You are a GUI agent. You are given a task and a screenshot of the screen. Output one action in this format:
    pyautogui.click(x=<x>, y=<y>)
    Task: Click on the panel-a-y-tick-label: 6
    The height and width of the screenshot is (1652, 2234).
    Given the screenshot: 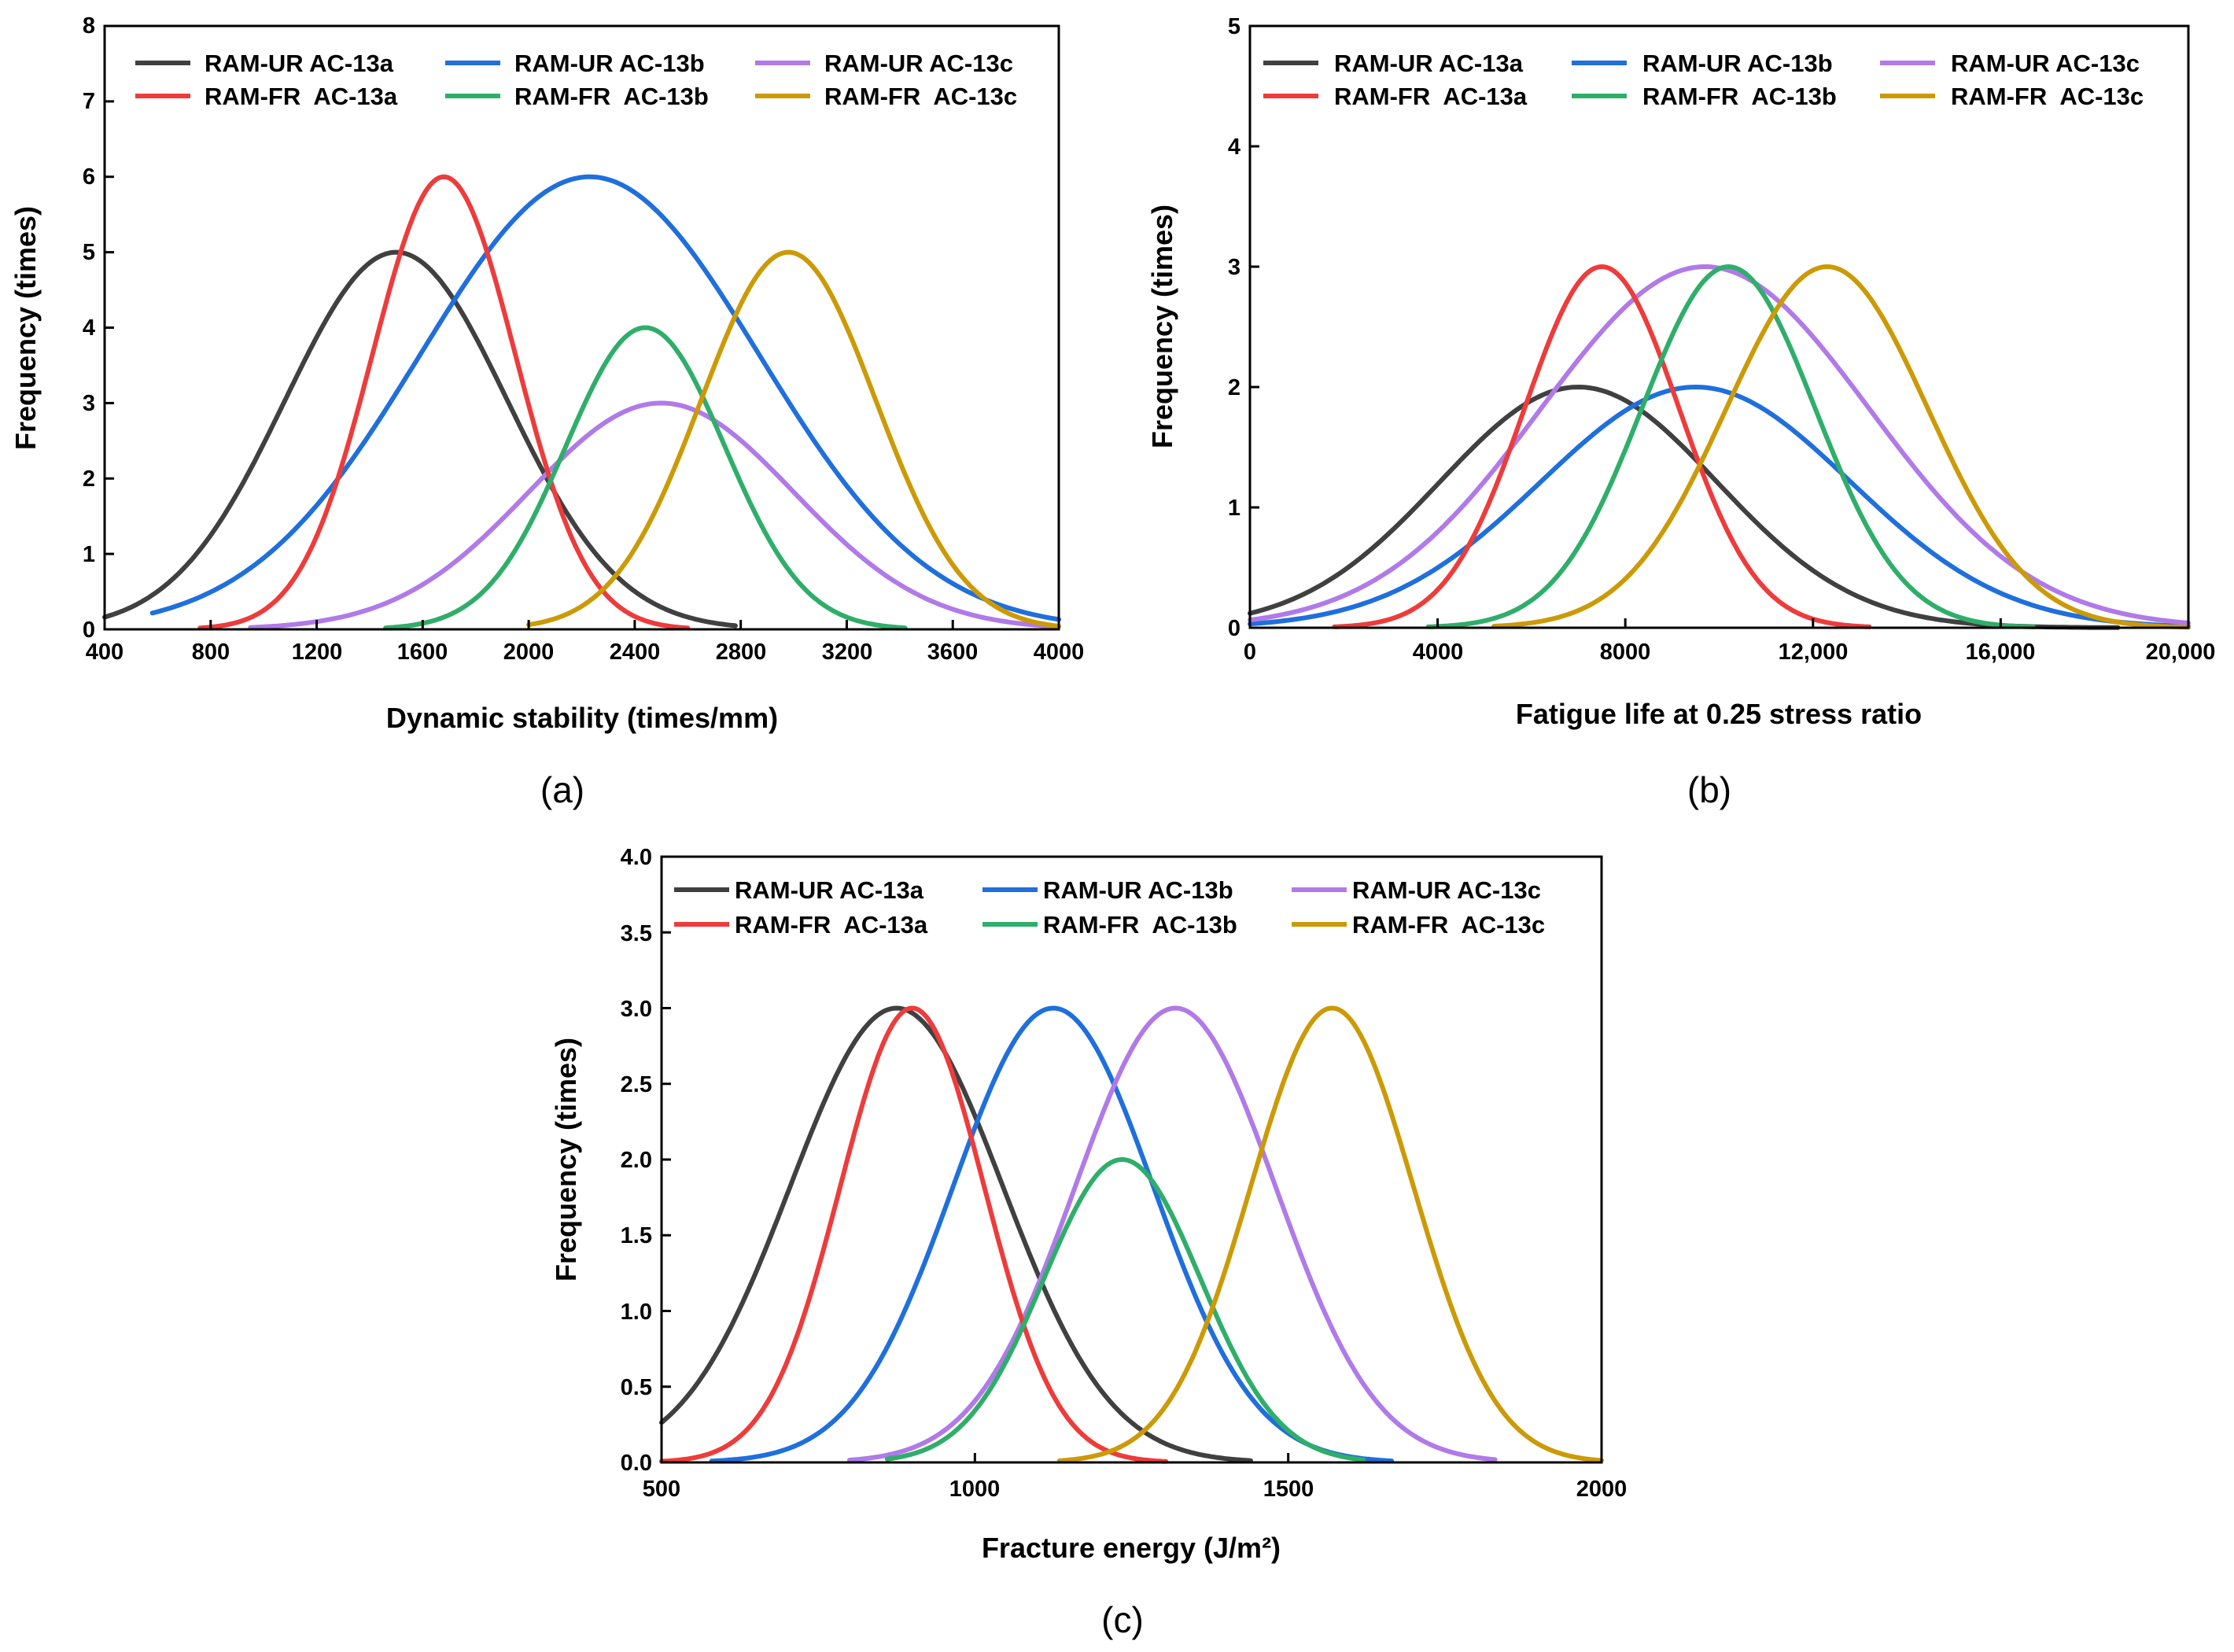 What is the action you would take?
    pyautogui.click(x=89, y=177)
    